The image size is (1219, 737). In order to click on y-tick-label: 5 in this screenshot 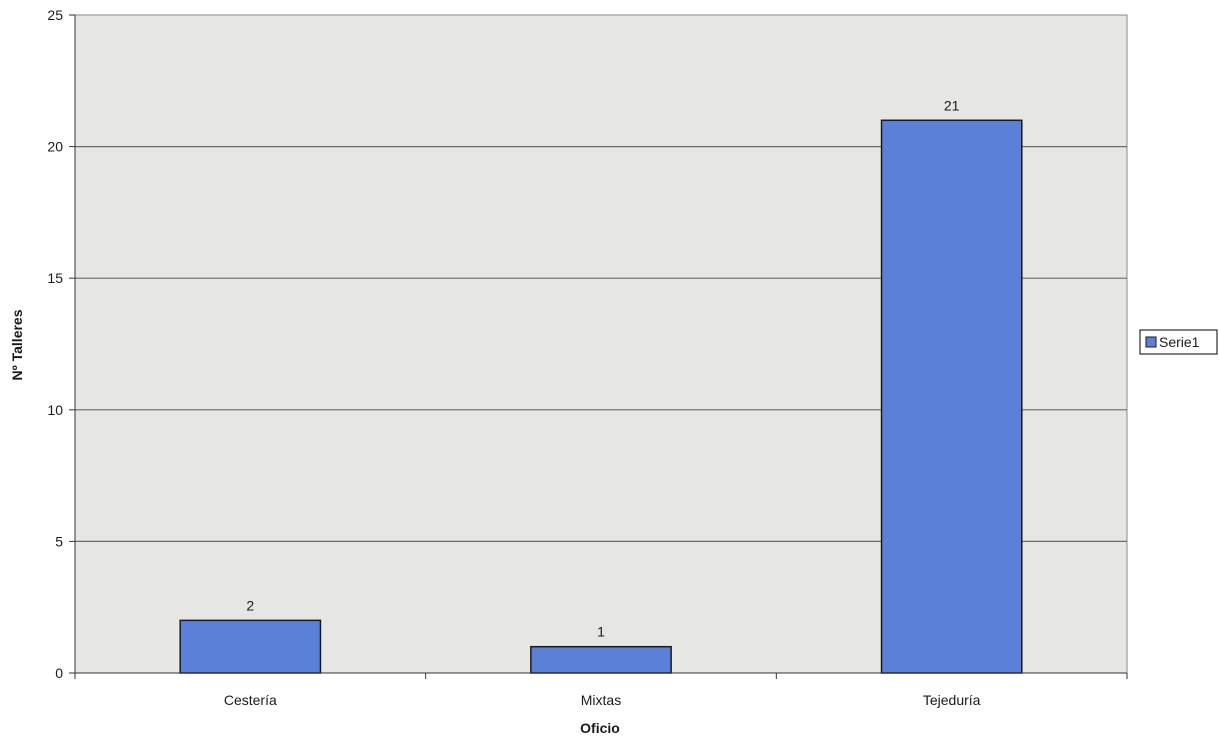, I will do `click(59, 541)`.